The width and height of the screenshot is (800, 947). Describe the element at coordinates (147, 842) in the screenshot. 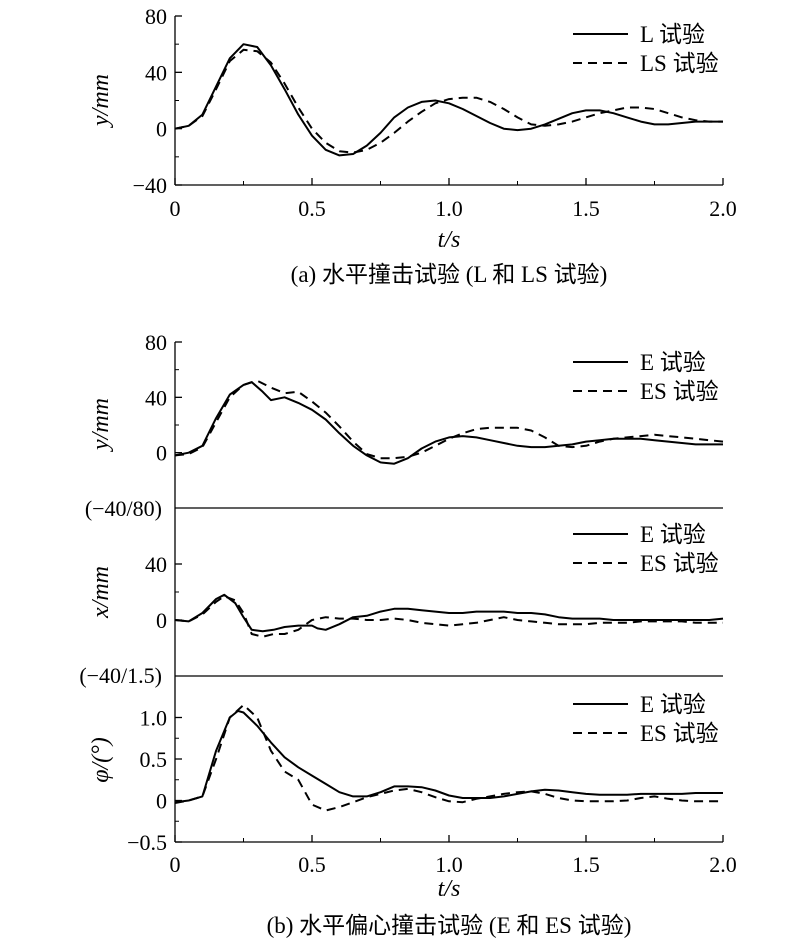

I see `y-tick-label: −0.5` at that location.